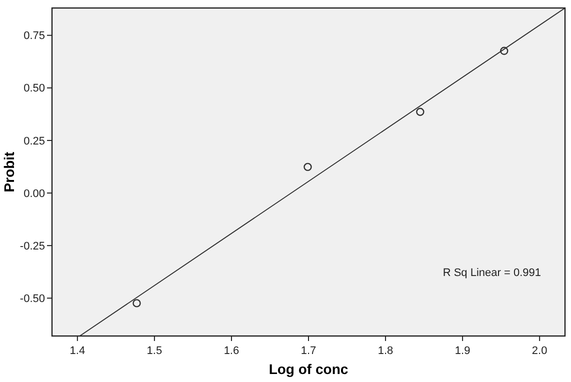  Describe the element at coordinates (34, 141) in the screenshot. I see `y-tick-label: 0.25` at that location.